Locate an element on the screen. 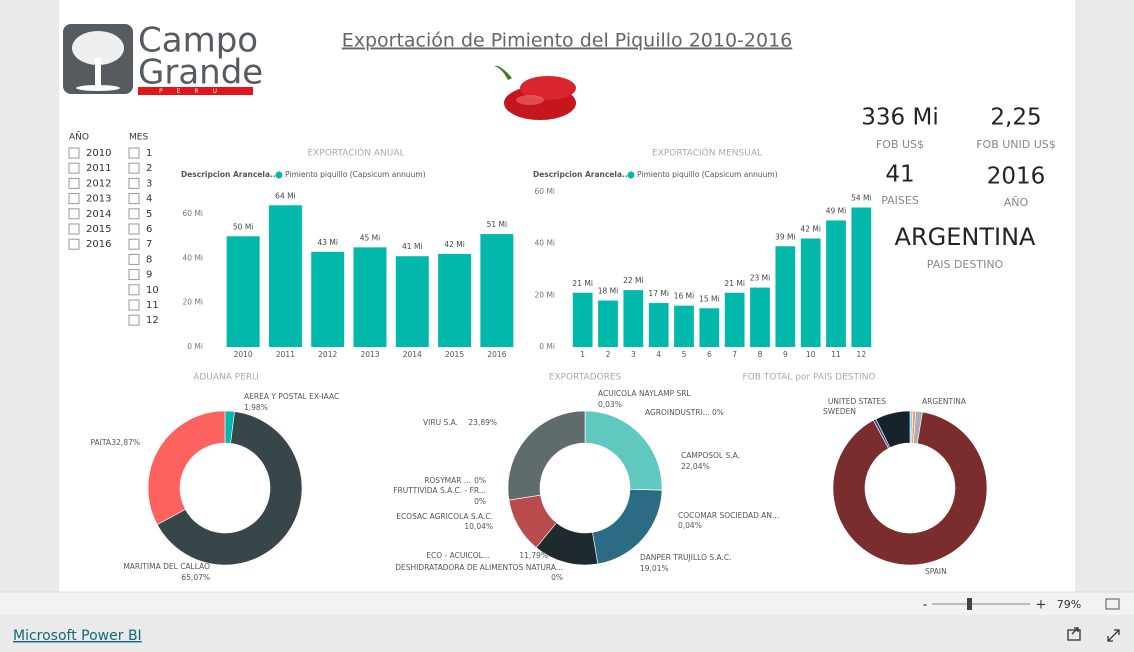 This screenshot has height=652, width=1134. card-value: ARGENTINA is located at coordinates (966, 237).